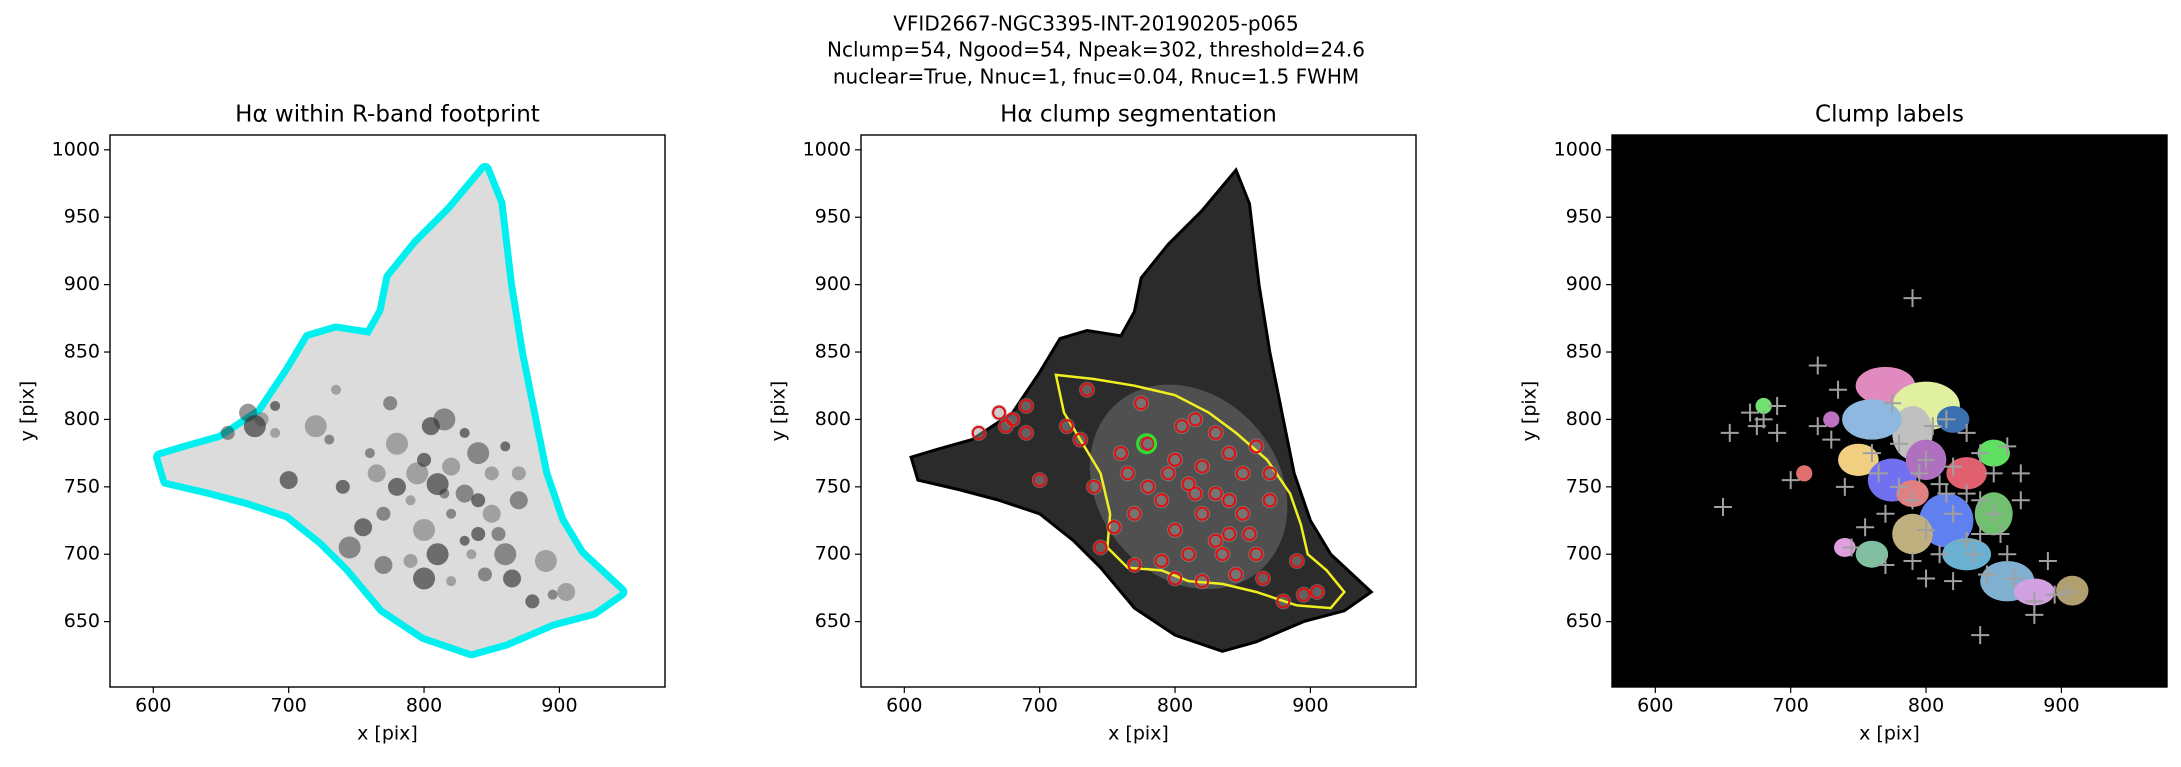 The image size is (2181, 767). Describe the element at coordinates (833, 352) in the screenshot. I see `y-tick-label: 850` at that location.